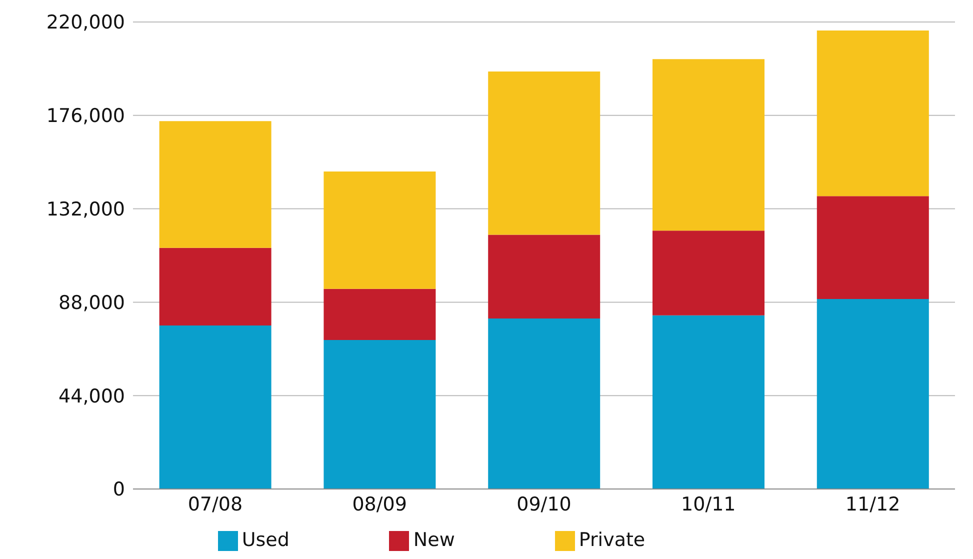  I want to click on y-tick-label: 220,000, so click(85, 23).